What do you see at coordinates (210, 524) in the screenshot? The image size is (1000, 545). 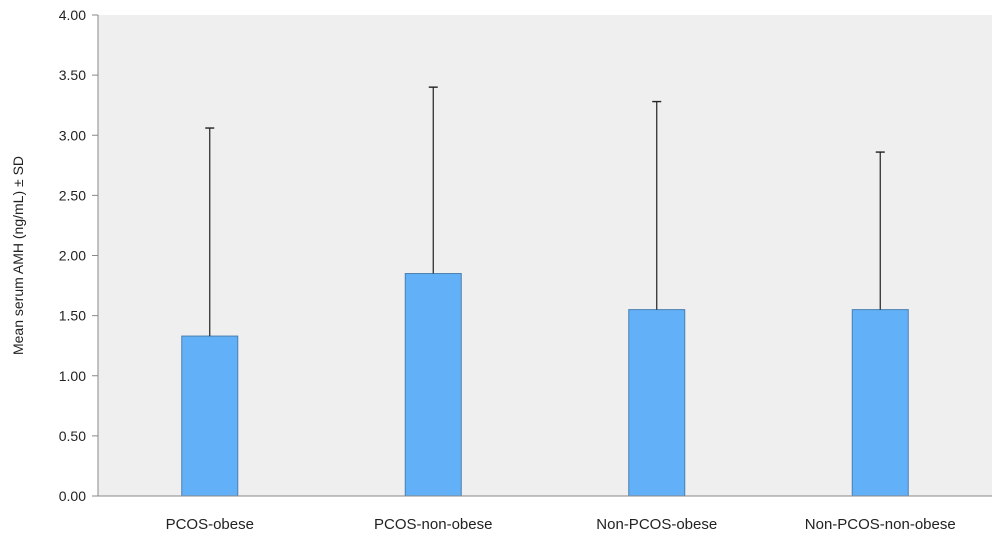 I see `x-category-label: PCOS-obese` at bounding box center [210, 524].